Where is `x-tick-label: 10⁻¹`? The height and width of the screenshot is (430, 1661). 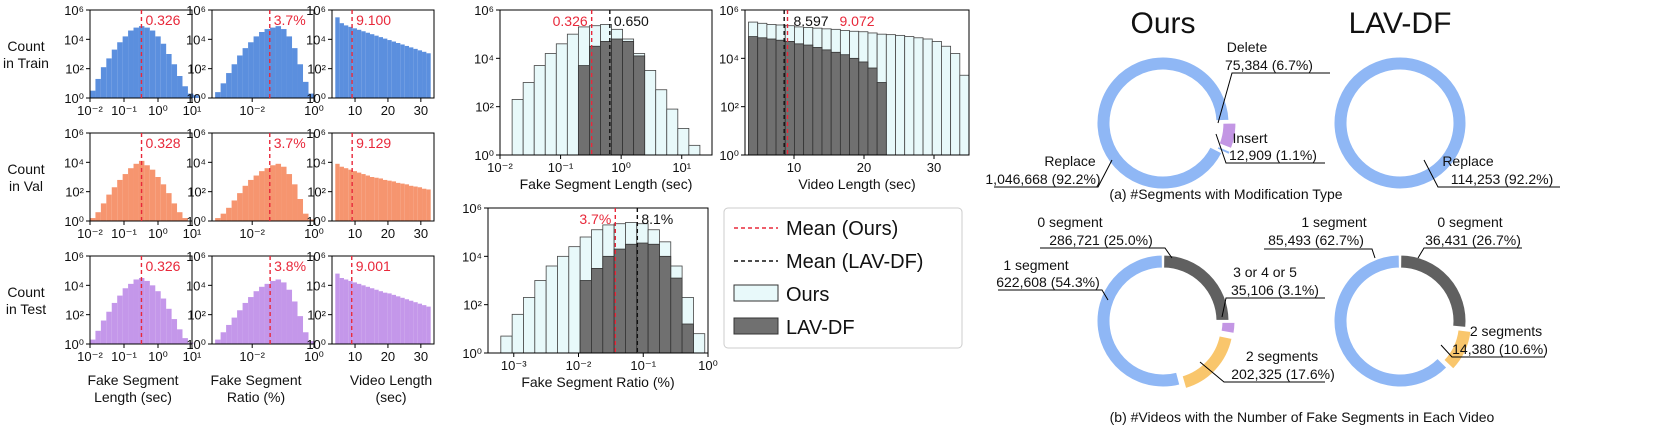 x-tick-label: 10⁻¹ is located at coordinates (124, 233).